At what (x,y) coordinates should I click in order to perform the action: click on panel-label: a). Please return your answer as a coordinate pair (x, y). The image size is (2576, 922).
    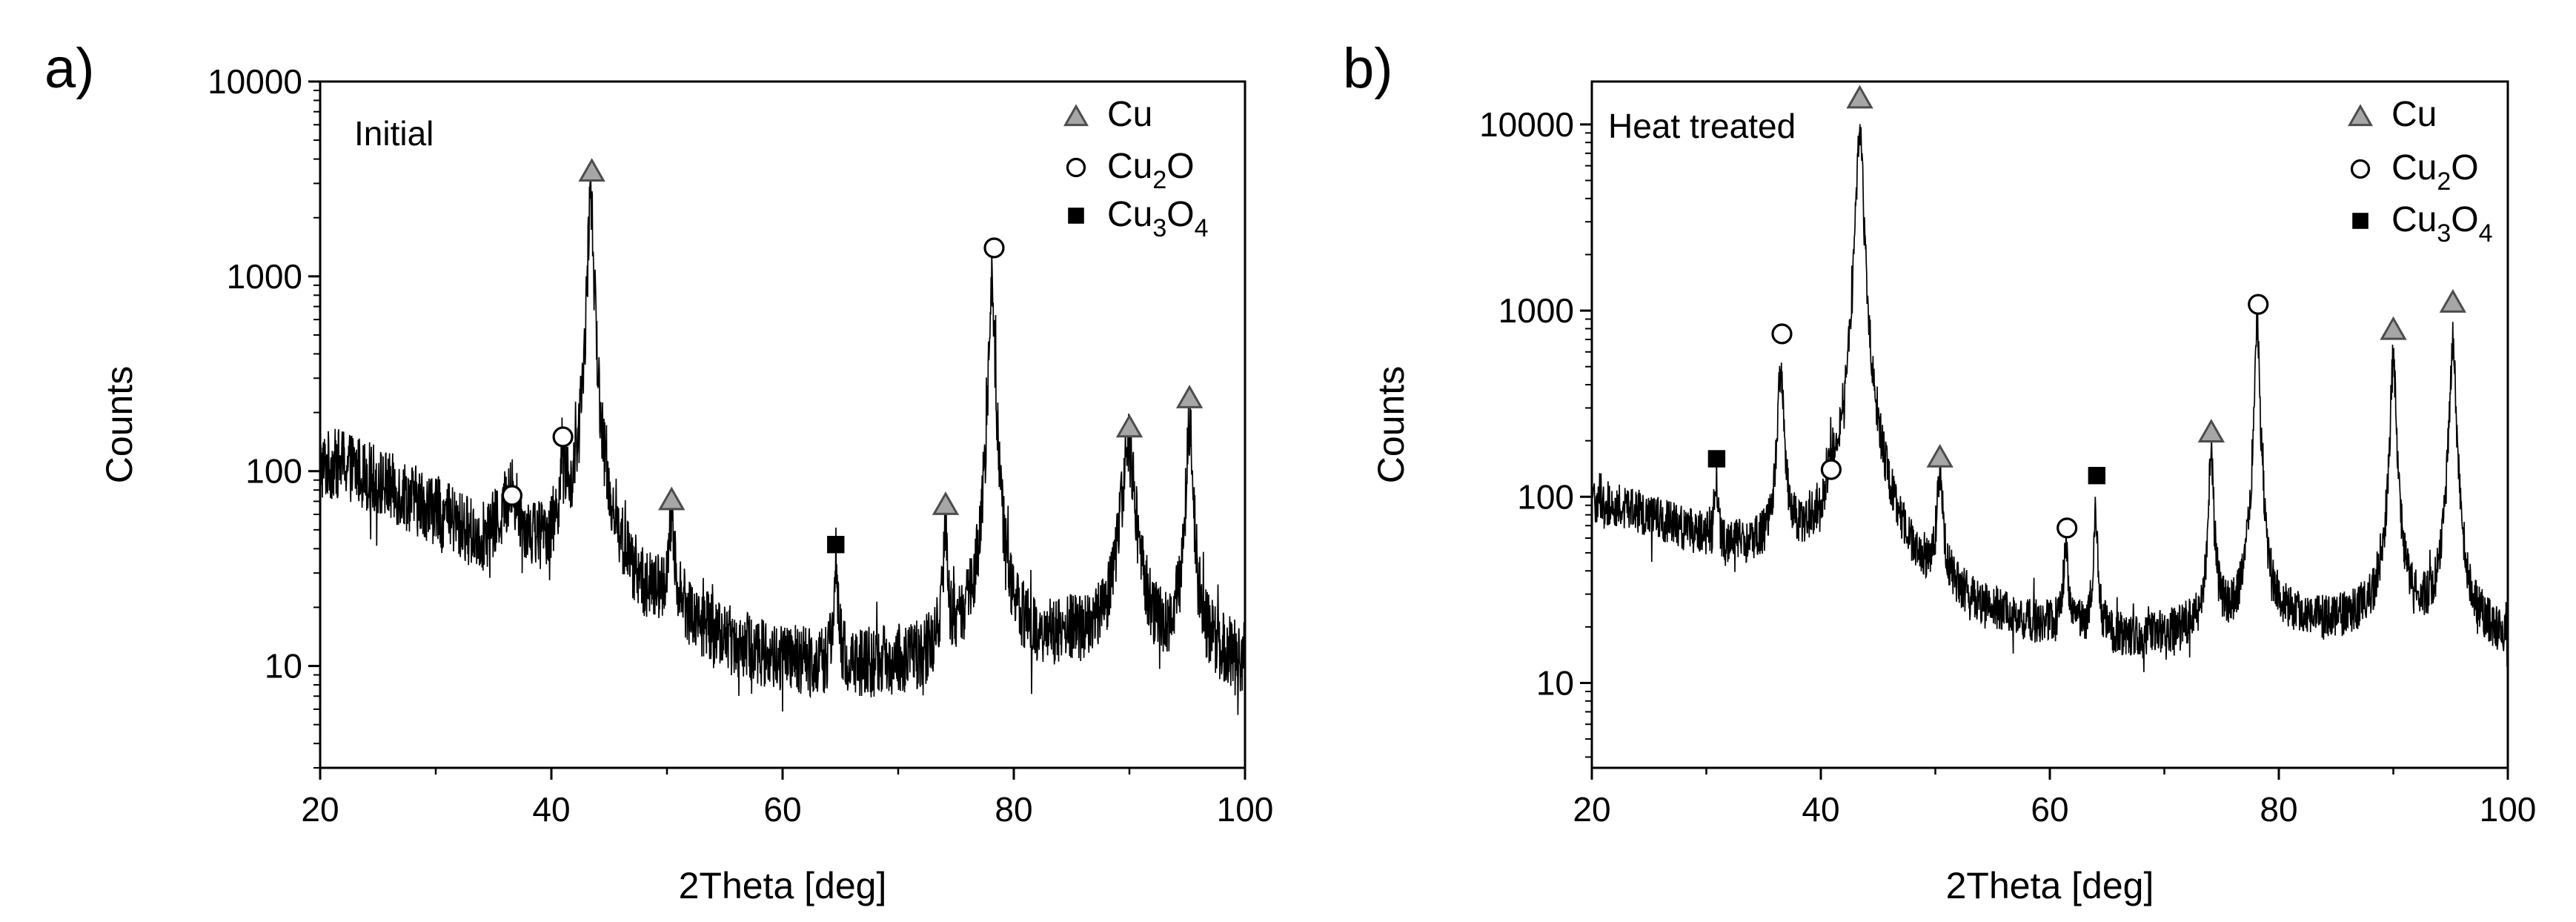
    Looking at the image, I should click on (69, 68).